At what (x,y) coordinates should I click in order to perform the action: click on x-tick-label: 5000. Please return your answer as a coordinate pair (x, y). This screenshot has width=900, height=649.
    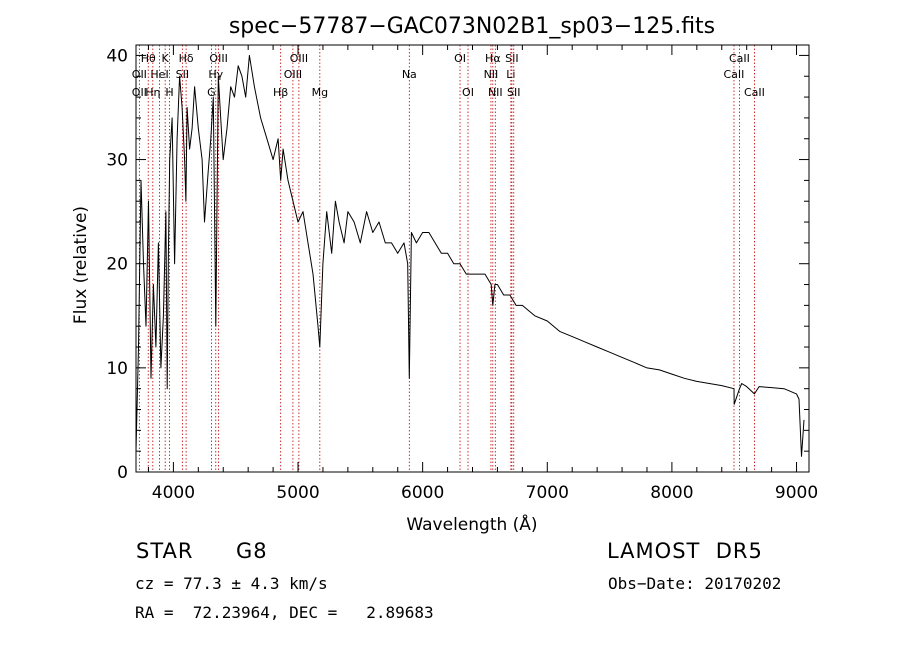
    Looking at the image, I should click on (297, 493).